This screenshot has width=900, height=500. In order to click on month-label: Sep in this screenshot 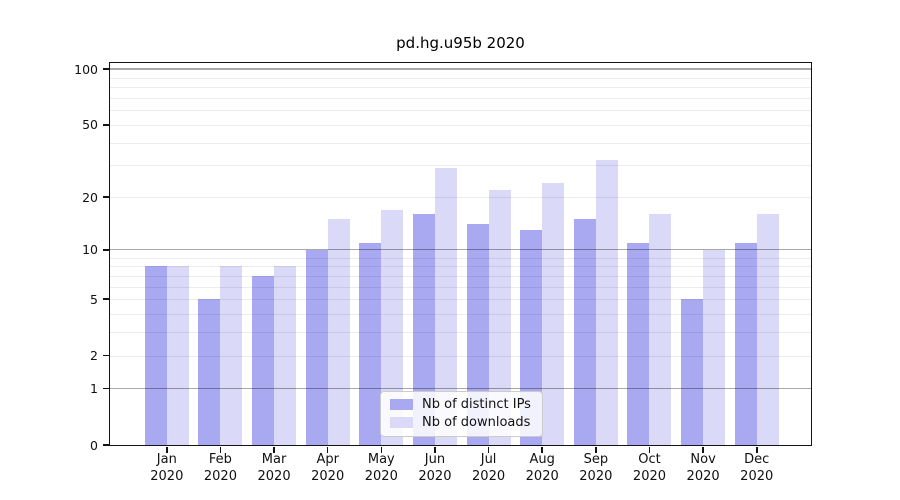, I will do `click(596, 459)`.